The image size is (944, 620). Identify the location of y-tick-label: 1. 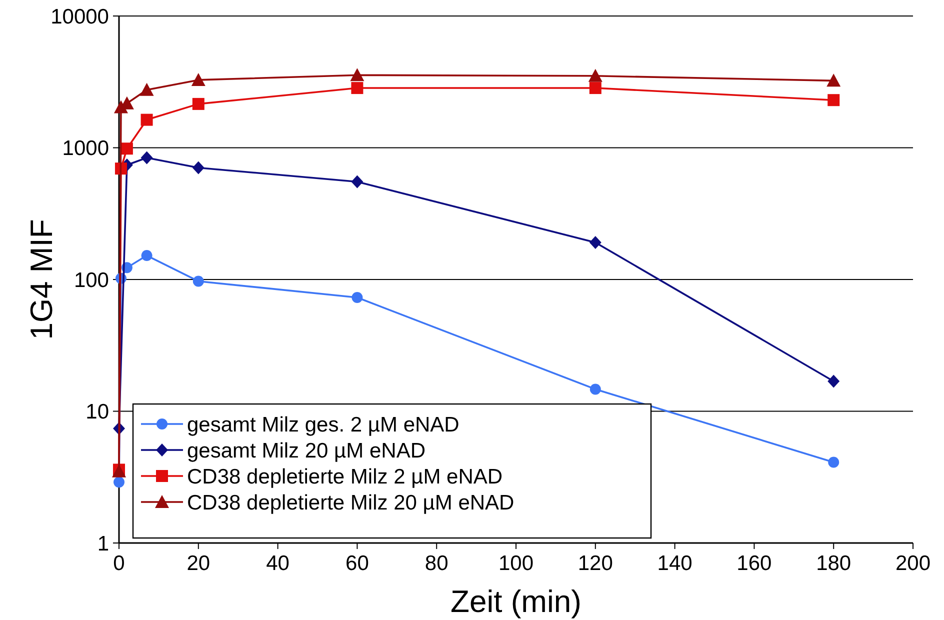
(103, 544).